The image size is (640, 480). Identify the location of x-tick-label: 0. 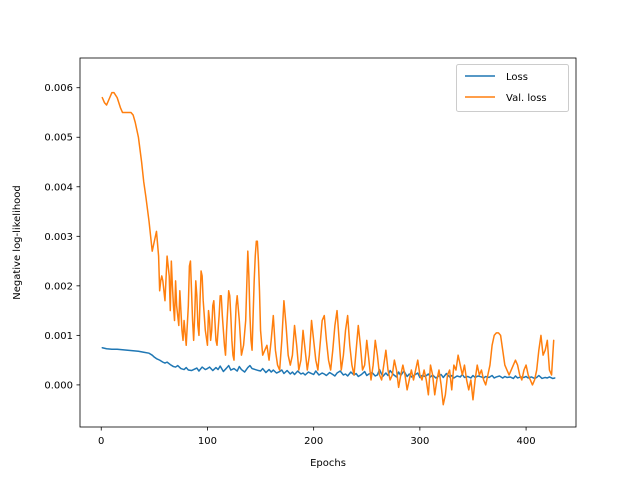
(101, 441).